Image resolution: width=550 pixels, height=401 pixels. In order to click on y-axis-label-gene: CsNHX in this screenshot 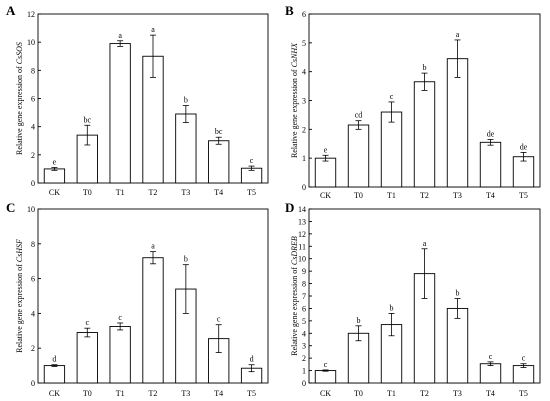, I will do `click(294, 55)`.